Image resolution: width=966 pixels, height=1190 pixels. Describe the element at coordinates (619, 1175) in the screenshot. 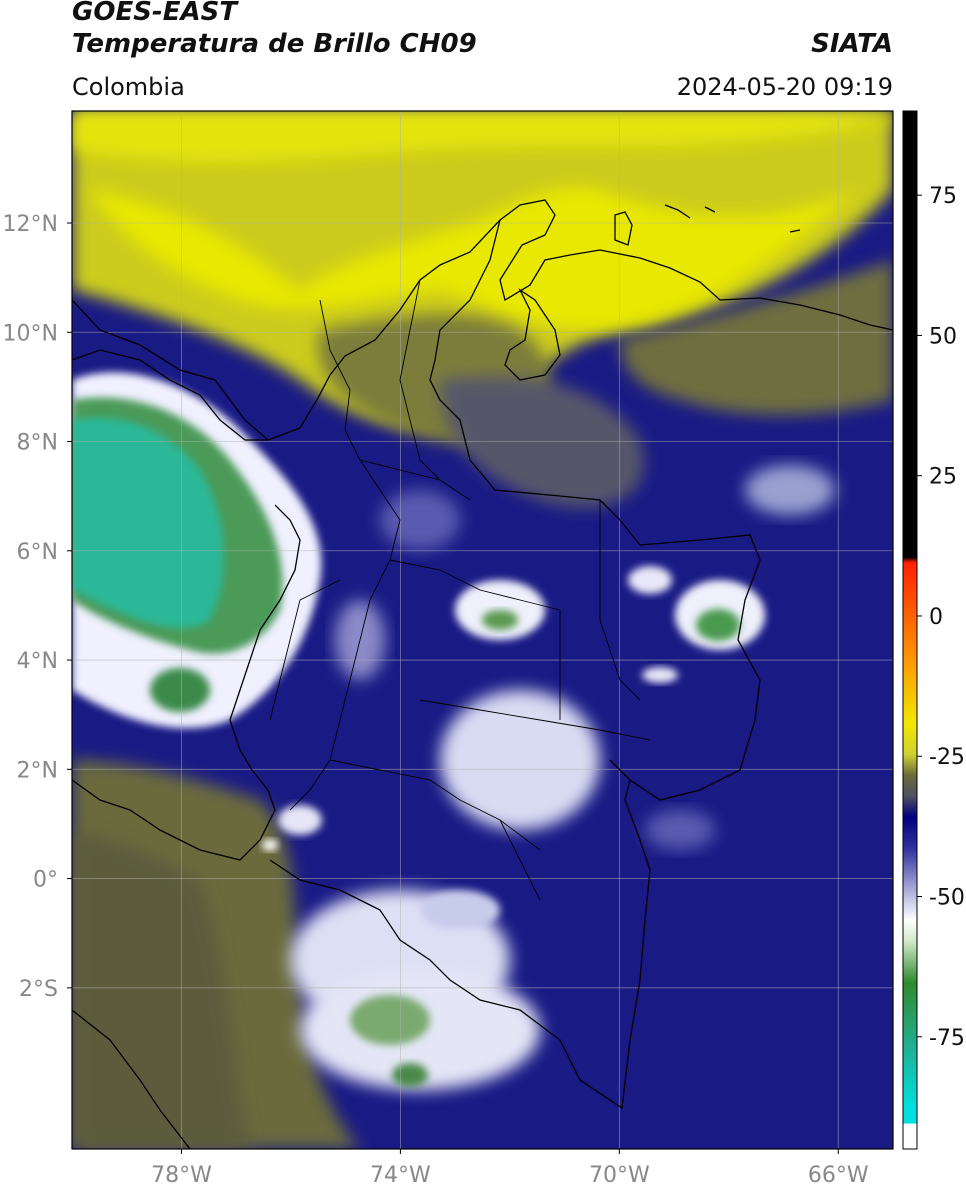

I see `lon-tick-label: 70°W` at that location.